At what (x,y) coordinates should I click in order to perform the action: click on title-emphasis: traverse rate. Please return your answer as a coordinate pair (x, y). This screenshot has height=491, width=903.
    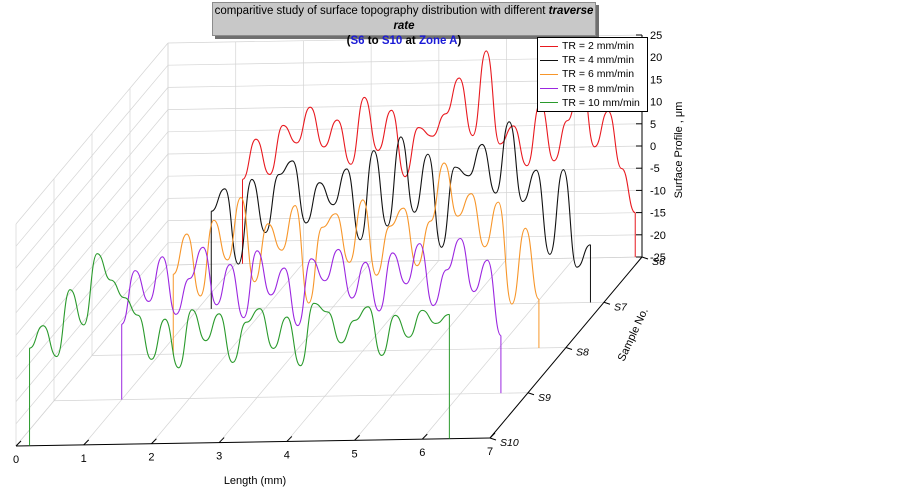
    Looking at the image, I should click on (493, 18).